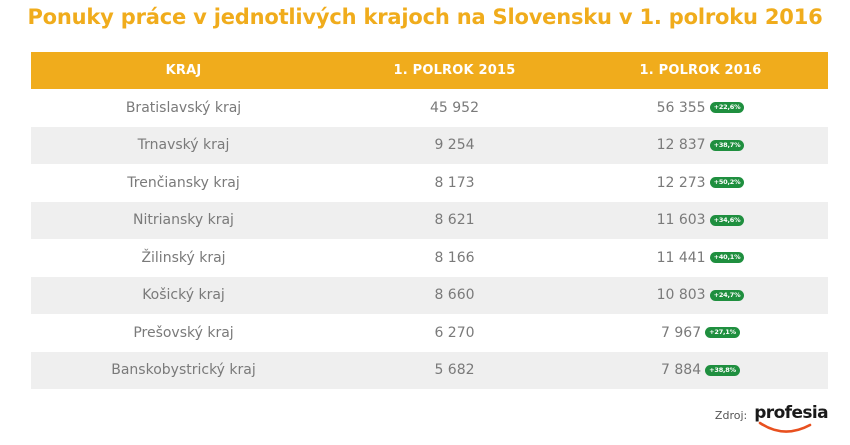 The width and height of the screenshot is (850, 445). I want to click on value-2016: 56 355, so click(681, 107).